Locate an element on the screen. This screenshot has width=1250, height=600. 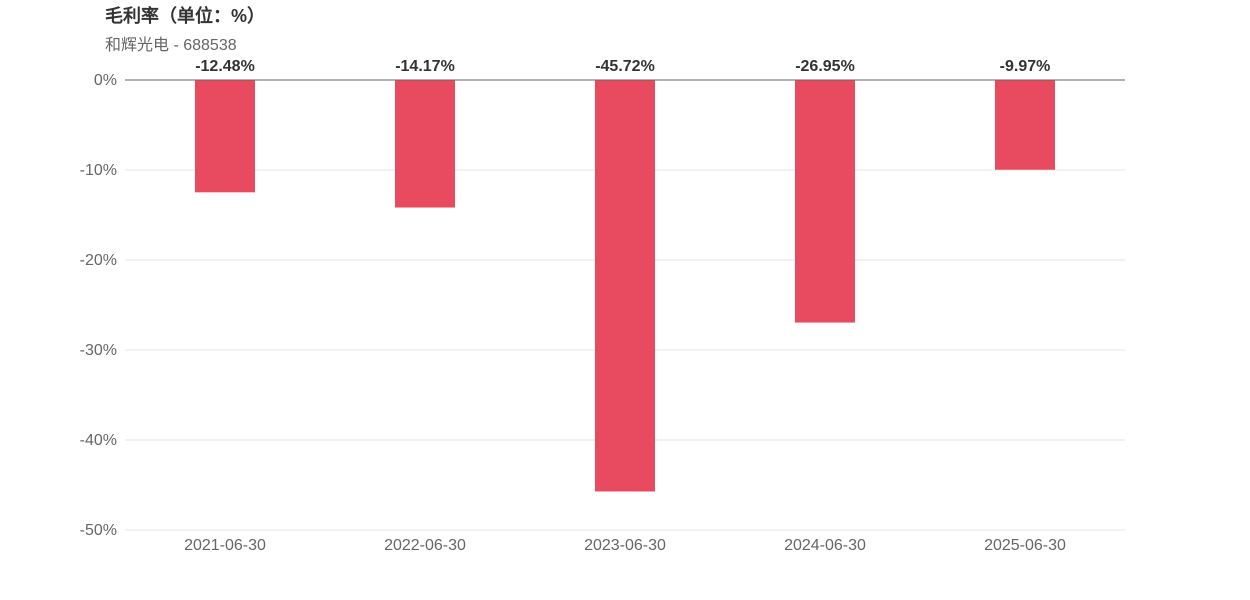
y-tick-label: -10% is located at coordinates (98, 170).